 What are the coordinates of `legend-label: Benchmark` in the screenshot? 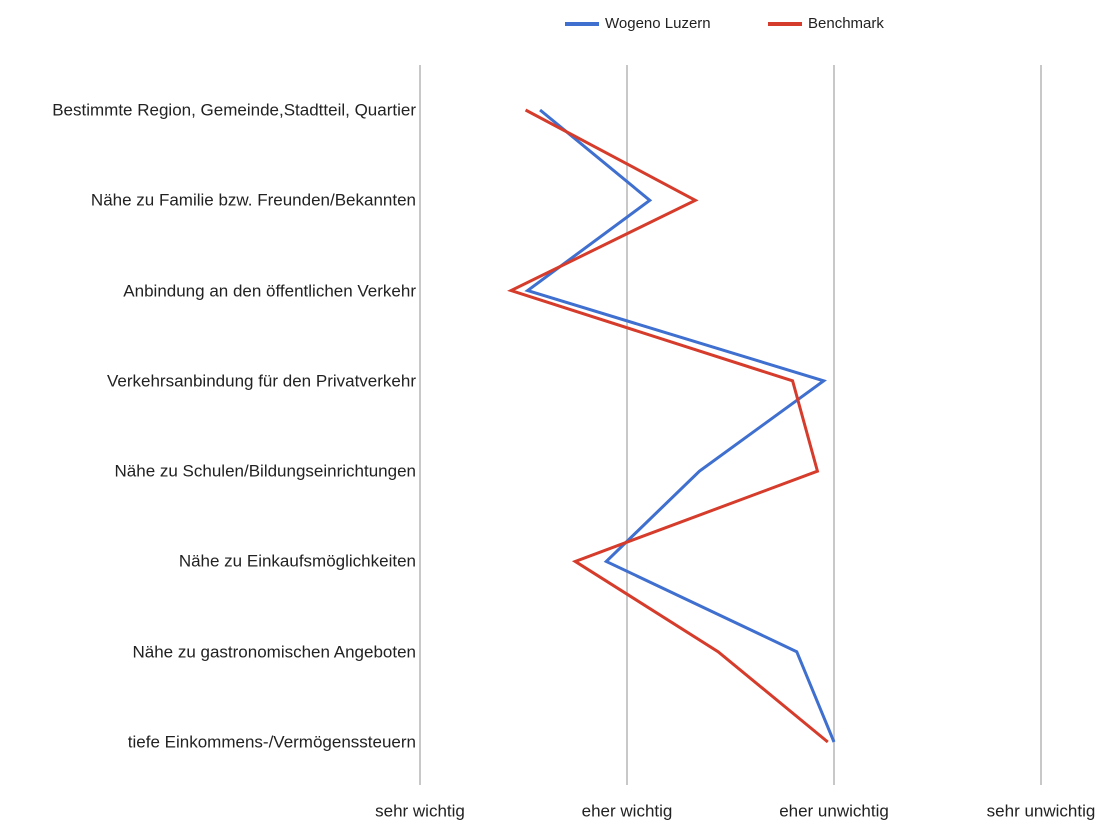 It's located at (846, 23).